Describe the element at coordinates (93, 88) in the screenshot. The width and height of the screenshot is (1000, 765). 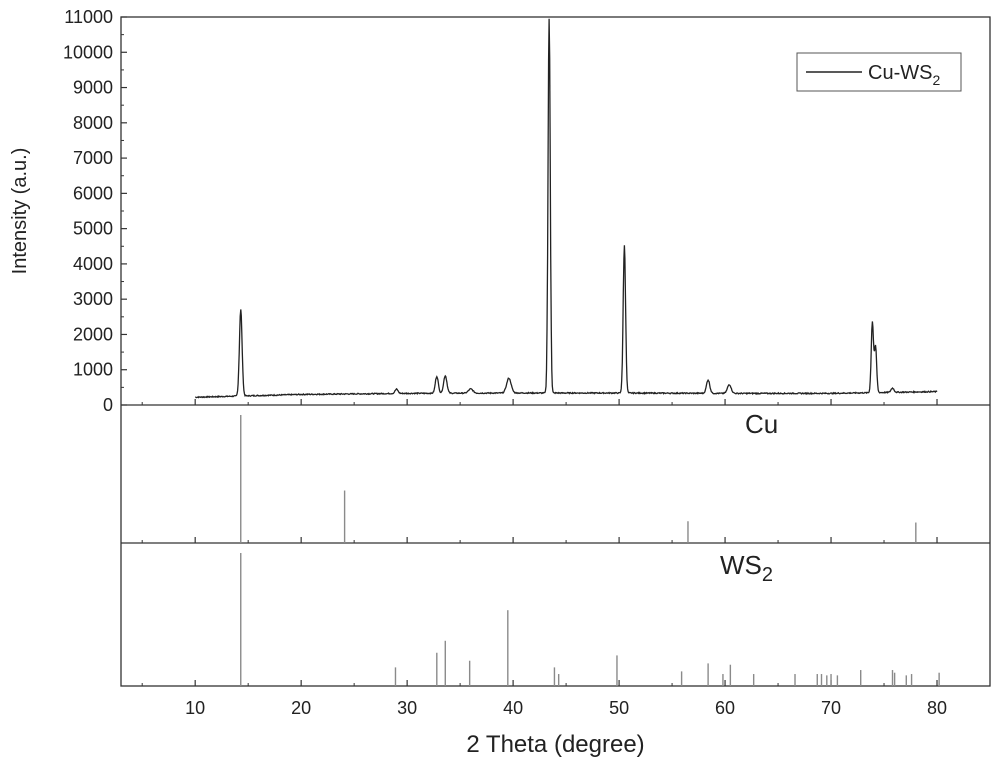
I see `y-tick-label: 9000` at that location.